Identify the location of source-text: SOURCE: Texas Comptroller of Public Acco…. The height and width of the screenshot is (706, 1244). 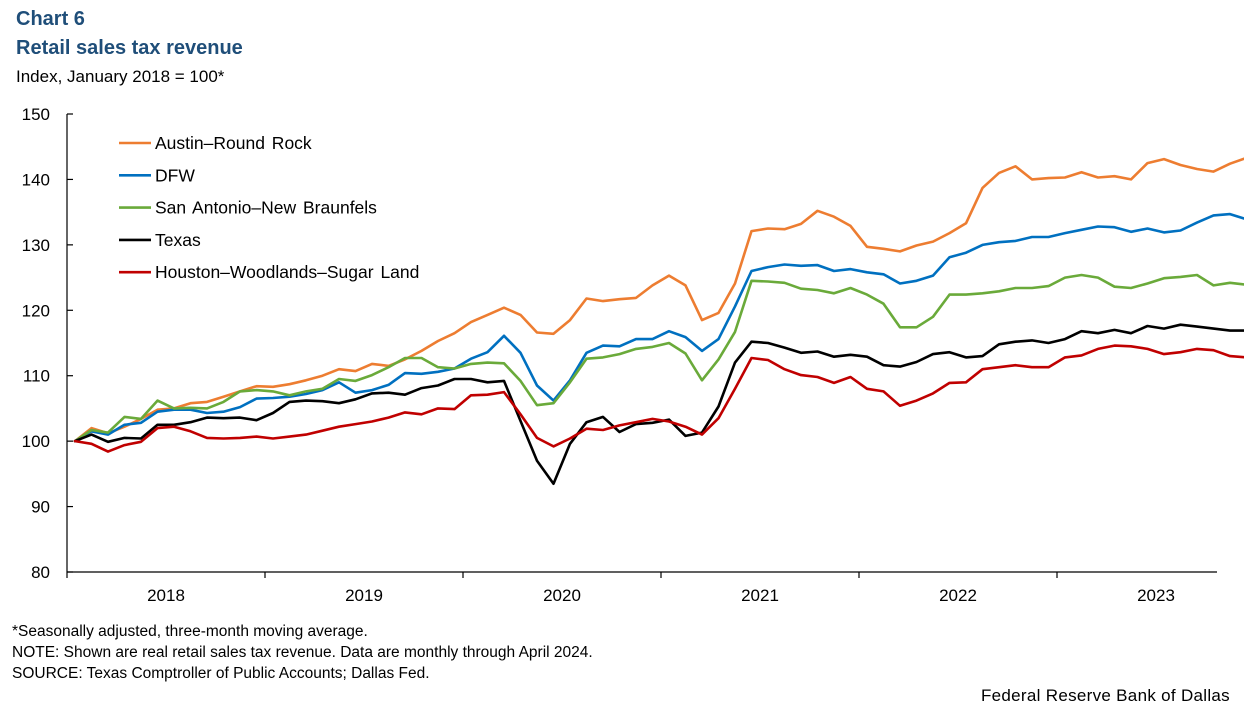
(221, 673).